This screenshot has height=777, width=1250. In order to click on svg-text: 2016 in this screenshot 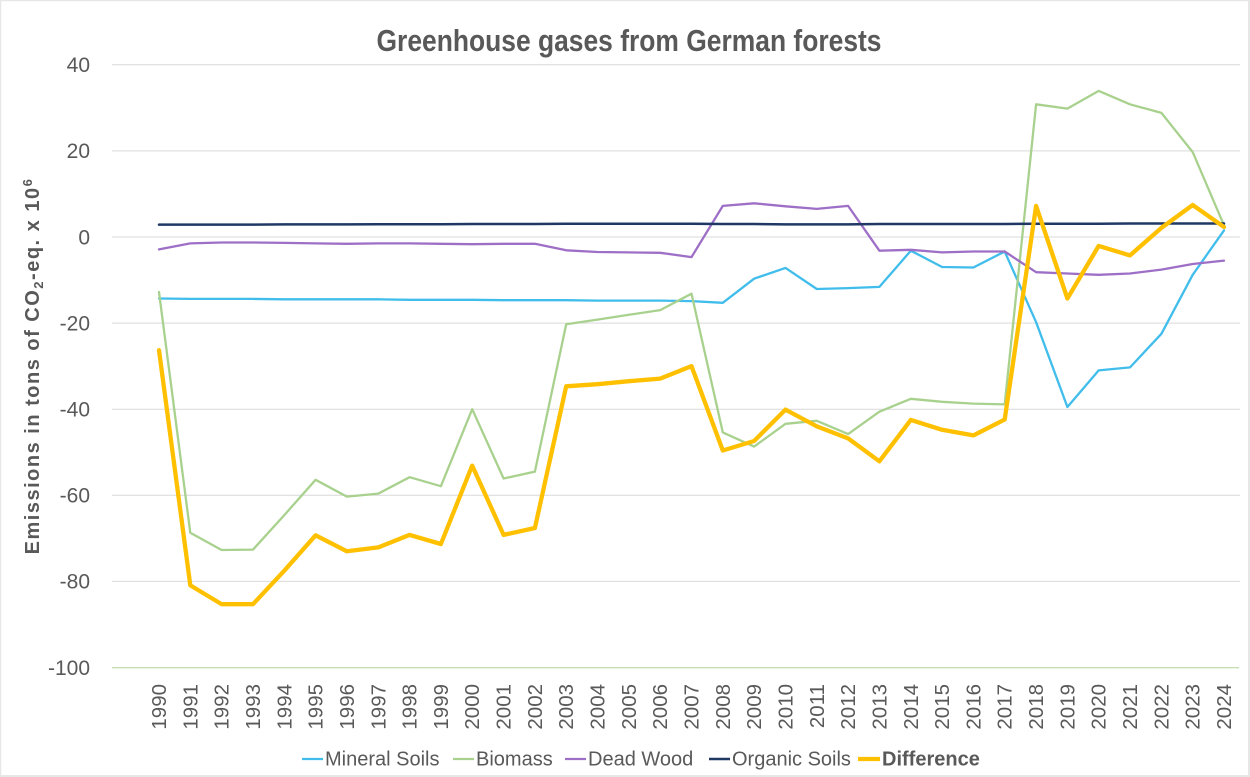, I will do `click(973, 707)`.